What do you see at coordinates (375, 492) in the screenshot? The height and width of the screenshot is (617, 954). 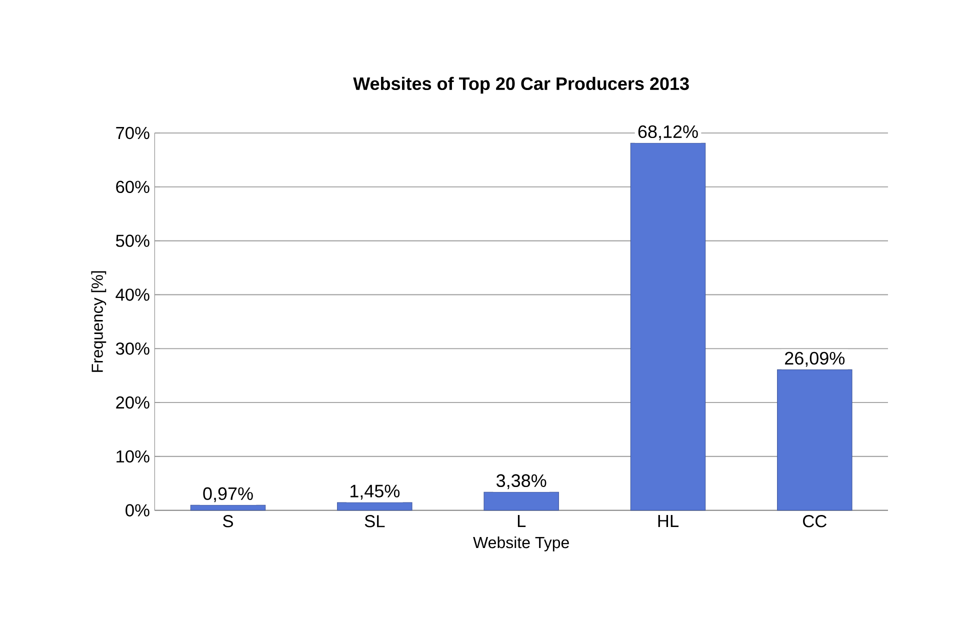 I see `data-label: 1,45%` at bounding box center [375, 492].